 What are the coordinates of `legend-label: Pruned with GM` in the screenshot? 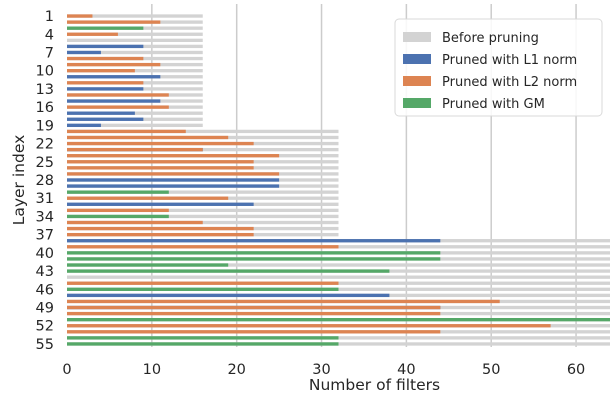 It's located at (493, 104).